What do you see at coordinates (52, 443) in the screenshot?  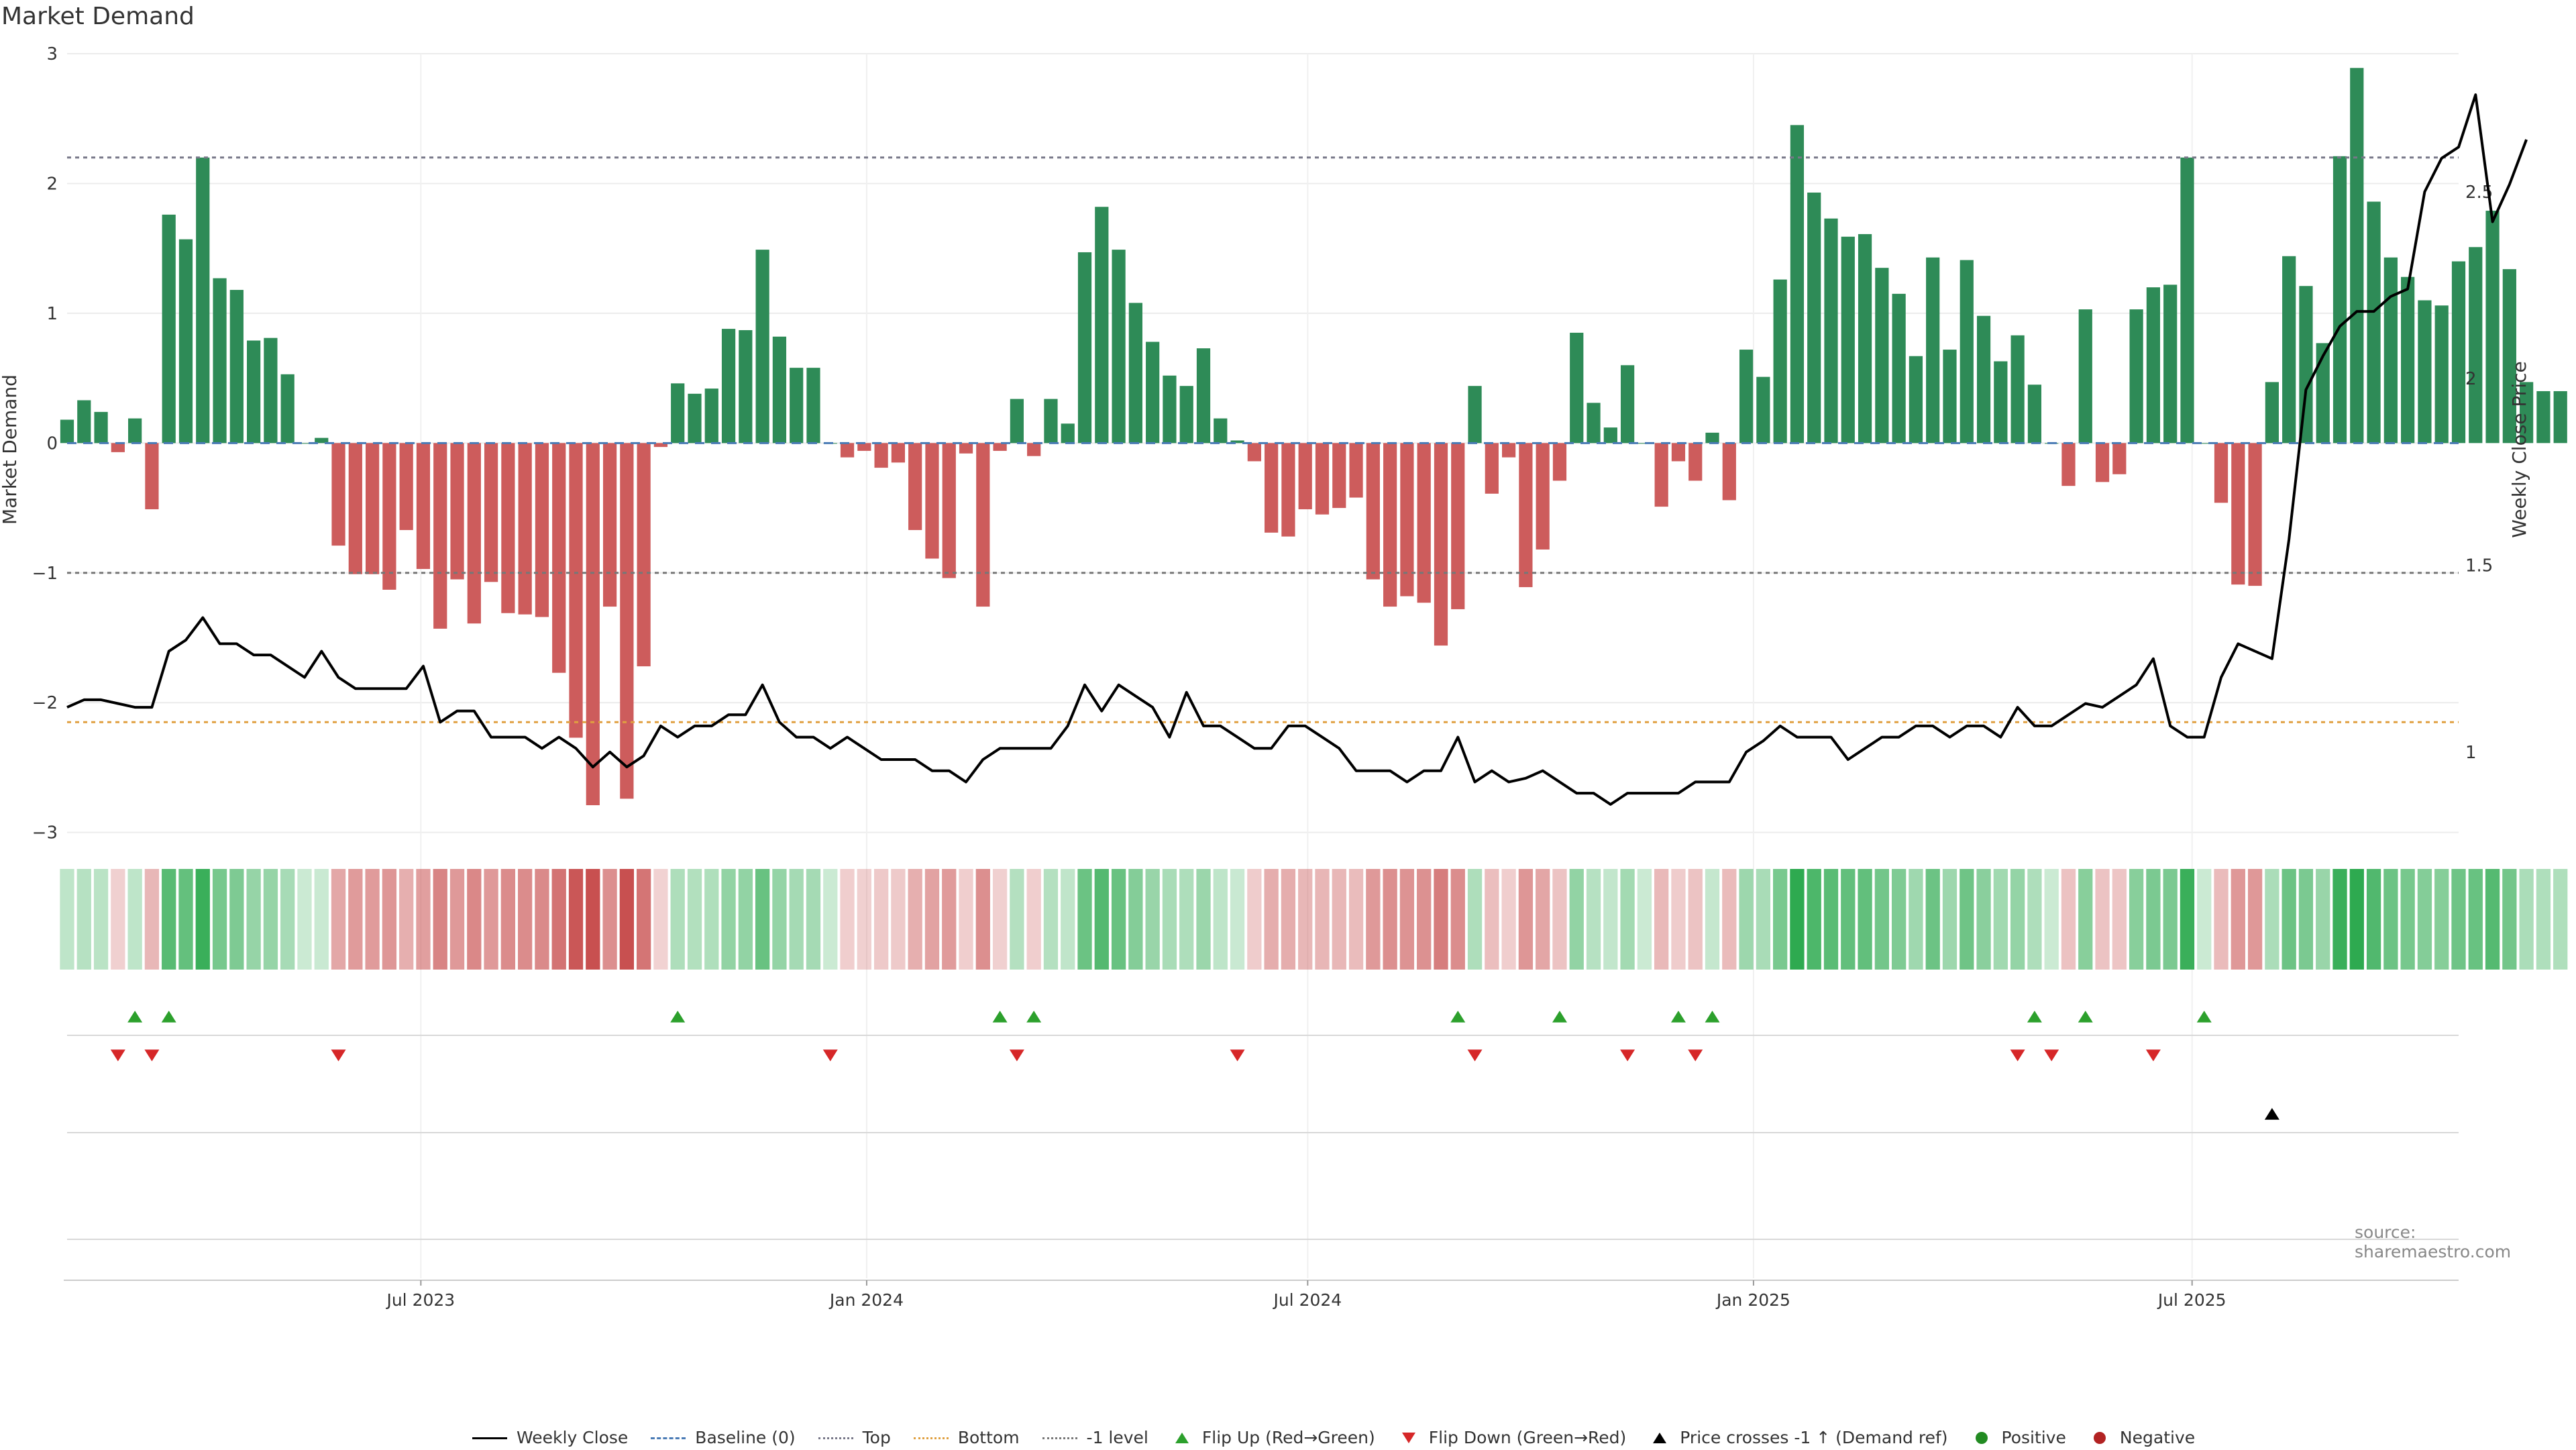 I see `y-tick-label: 0` at bounding box center [52, 443].